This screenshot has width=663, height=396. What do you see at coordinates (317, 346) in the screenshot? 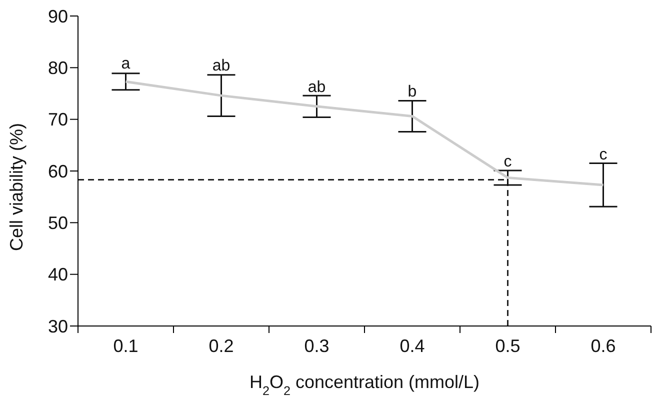
I see `x-tick-label: 0.3` at bounding box center [317, 346].